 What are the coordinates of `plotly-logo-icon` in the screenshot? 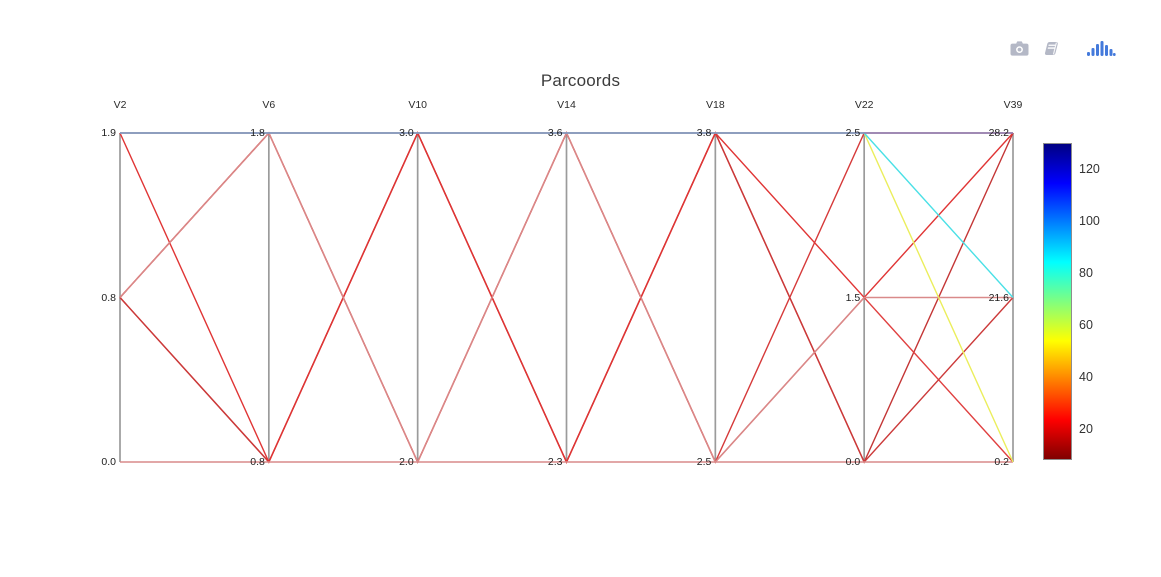 It's located at (1101, 51).